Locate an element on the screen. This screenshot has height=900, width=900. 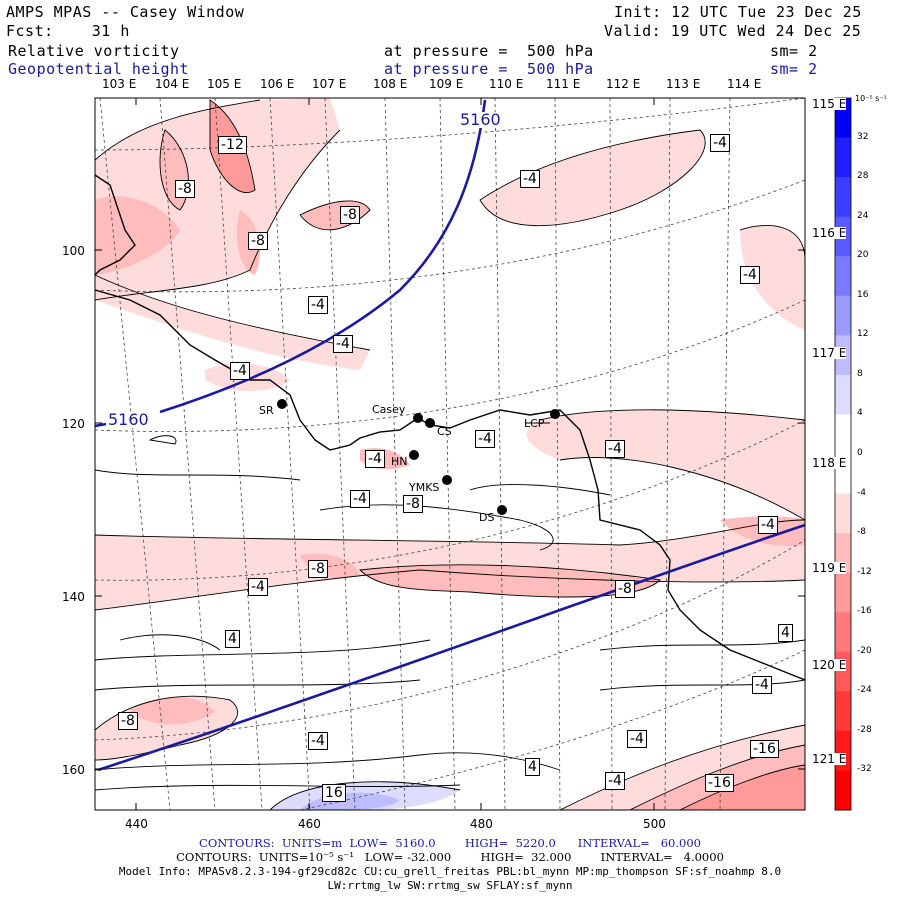
colorbar-label: 8 is located at coordinates (860, 373).